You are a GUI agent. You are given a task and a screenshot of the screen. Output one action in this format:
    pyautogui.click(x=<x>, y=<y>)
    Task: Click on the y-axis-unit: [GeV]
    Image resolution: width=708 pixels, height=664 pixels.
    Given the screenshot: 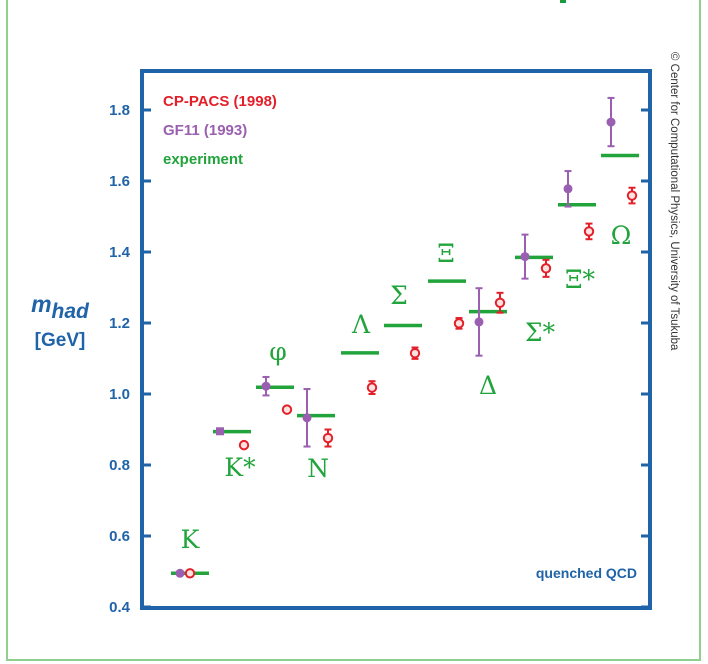 What is the action you would take?
    pyautogui.click(x=60, y=340)
    